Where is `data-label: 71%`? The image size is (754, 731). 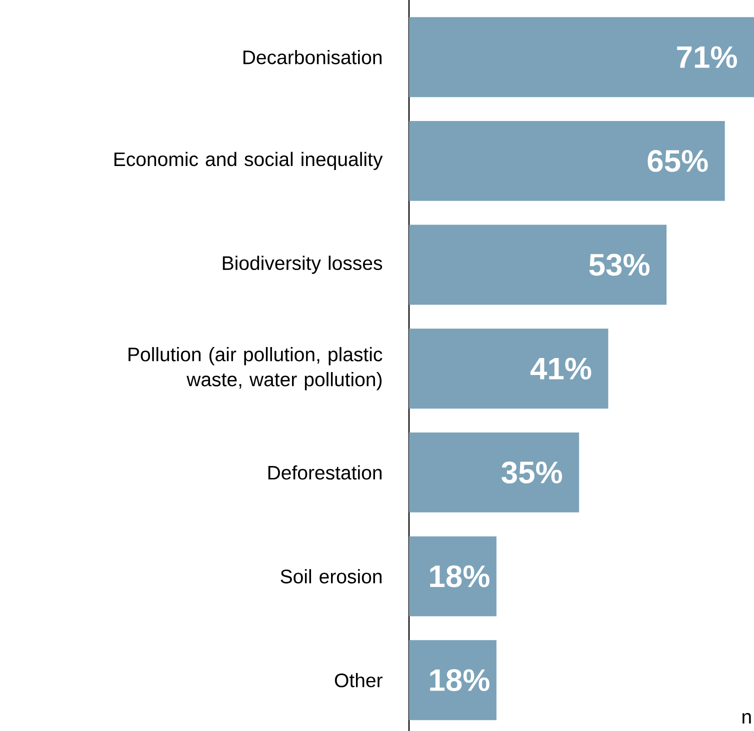
data-label: 71% is located at coordinates (707, 57).